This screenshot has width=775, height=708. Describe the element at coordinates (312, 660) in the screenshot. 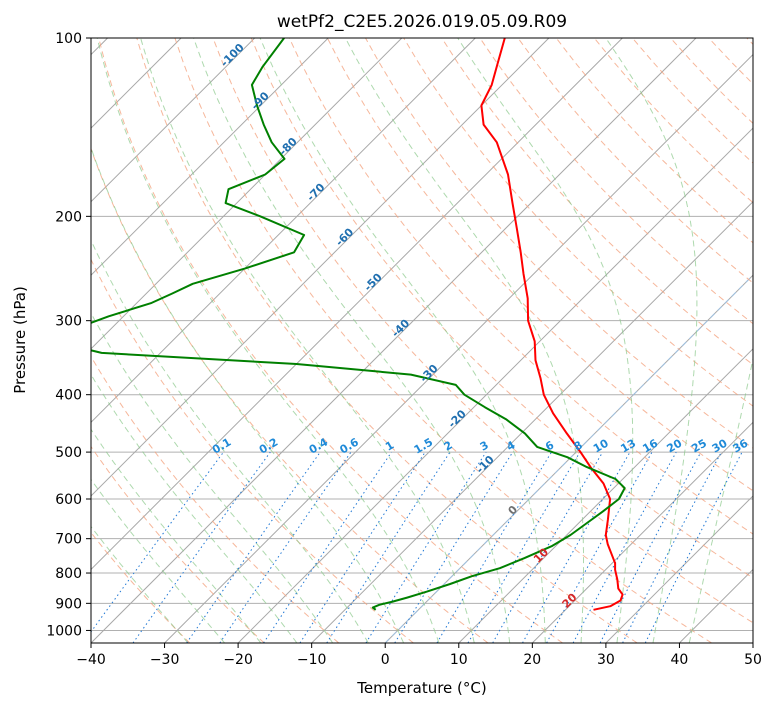

I see `x-tick-label: −10` at that location.